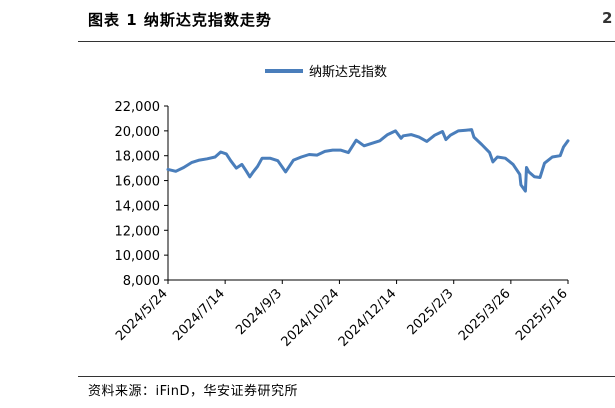  I want to click on legend-label: 纳斯达克指数, so click(348, 72).